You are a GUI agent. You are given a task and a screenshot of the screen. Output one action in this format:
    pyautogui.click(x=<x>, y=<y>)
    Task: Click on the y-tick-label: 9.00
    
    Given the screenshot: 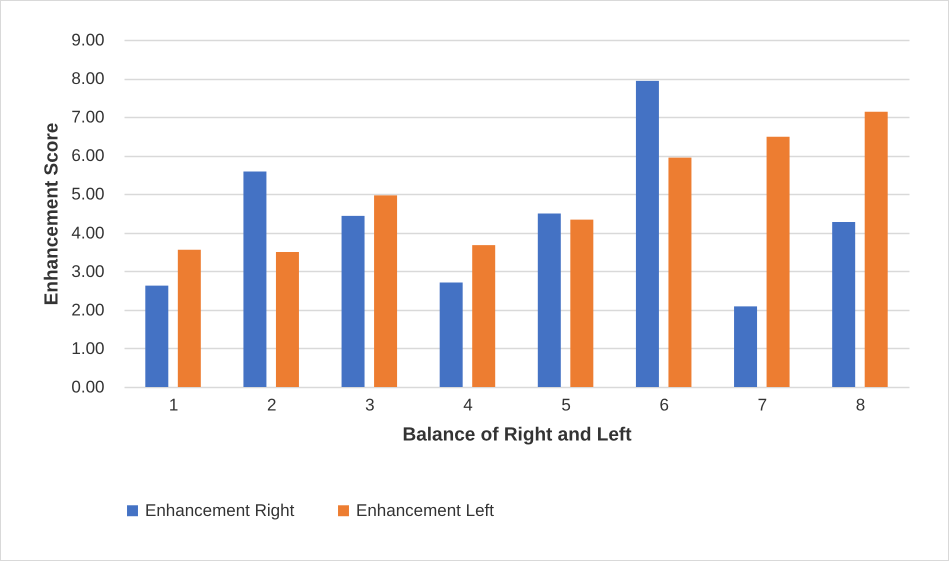 What is the action you would take?
    pyautogui.click(x=87, y=40)
    